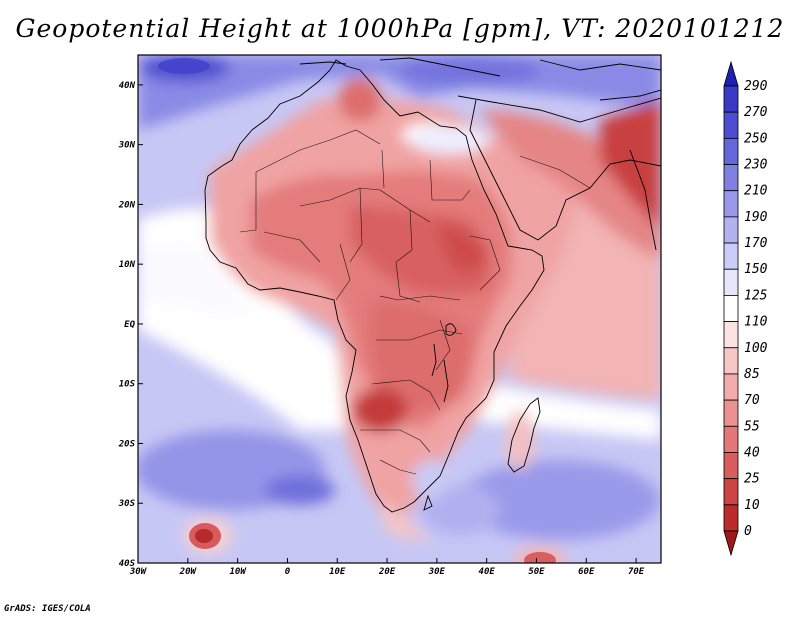 The height and width of the screenshot is (618, 800). What do you see at coordinates (127, 444) in the screenshot?
I see `lat-tick-label: 20S` at bounding box center [127, 444].